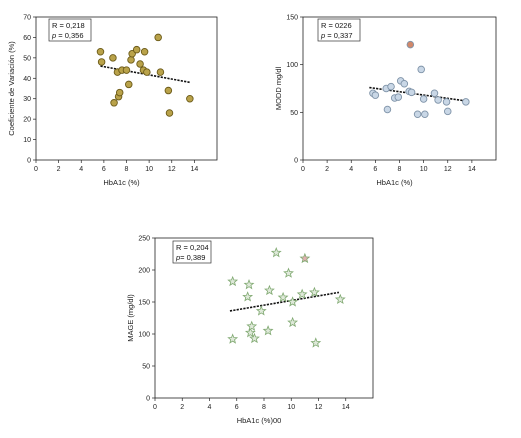  I want to click on r-value: R = 0,204, so click(192, 247).